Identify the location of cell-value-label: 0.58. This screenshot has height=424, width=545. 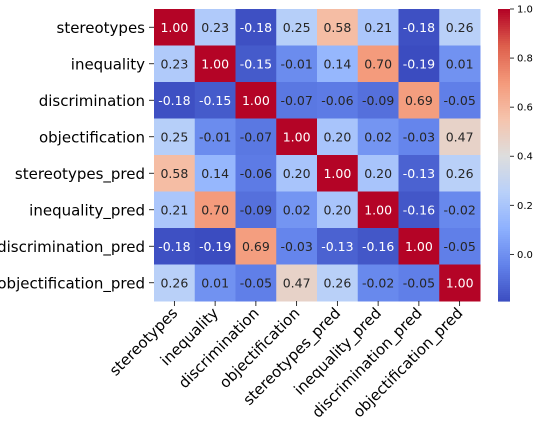
(337, 27).